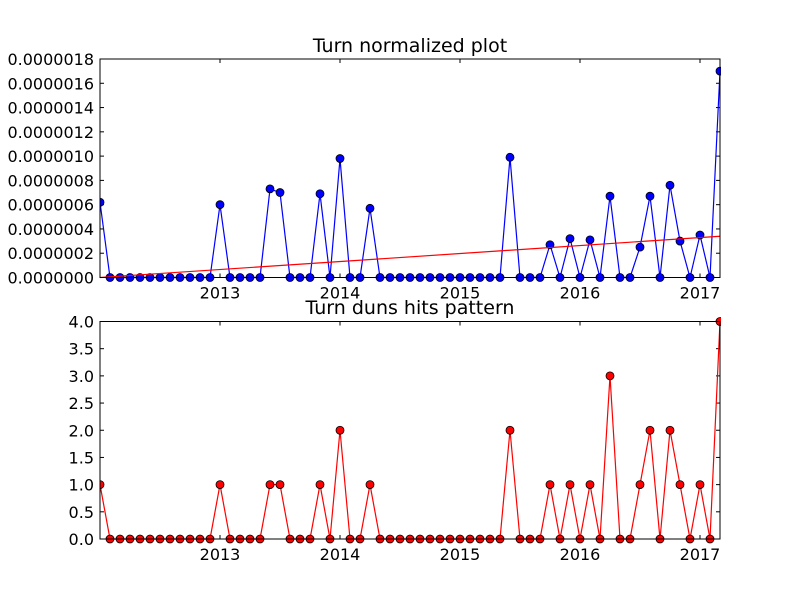 The height and width of the screenshot is (600, 800). Describe the element at coordinates (50, 108) in the screenshot. I see `top-y-tick-label: 0.0000014` at that location.